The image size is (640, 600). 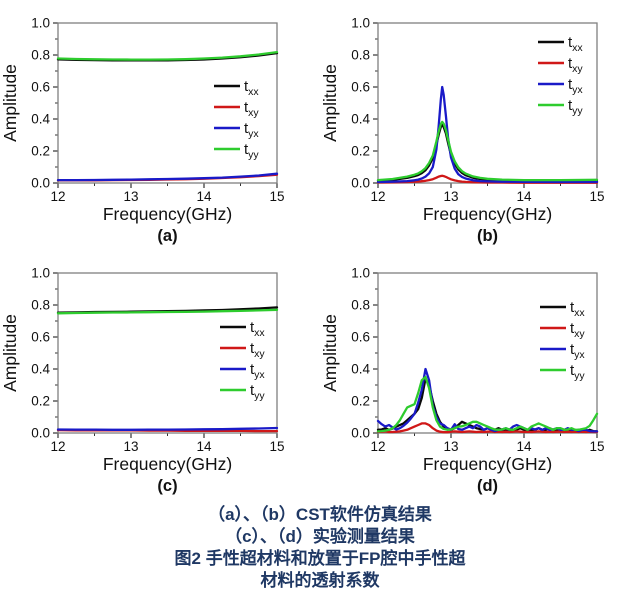 I want to click on caption-line: （c）、（d）实验测量结果, so click(x=320, y=536).